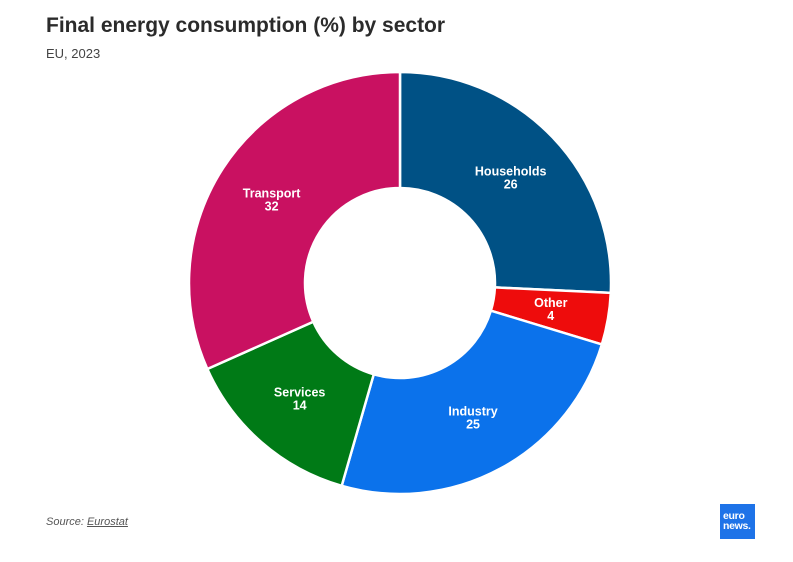 Image resolution: width=793 pixels, height=562 pixels. What do you see at coordinates (73, 53) in the screenshot?
I see `chart-subtitle: EU, 2023` at bounding box center [73, 53].